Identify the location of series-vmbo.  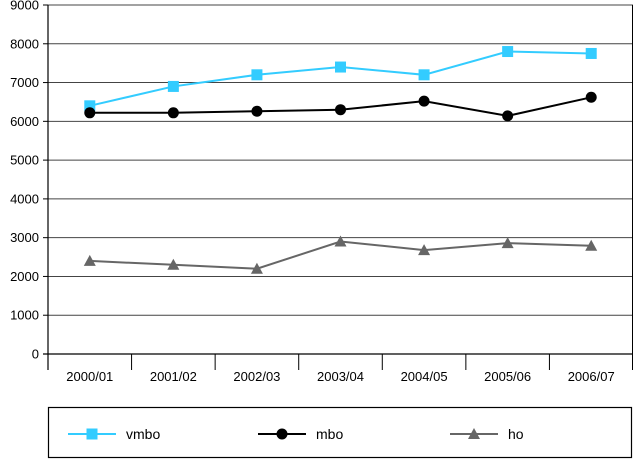
(340, 79).